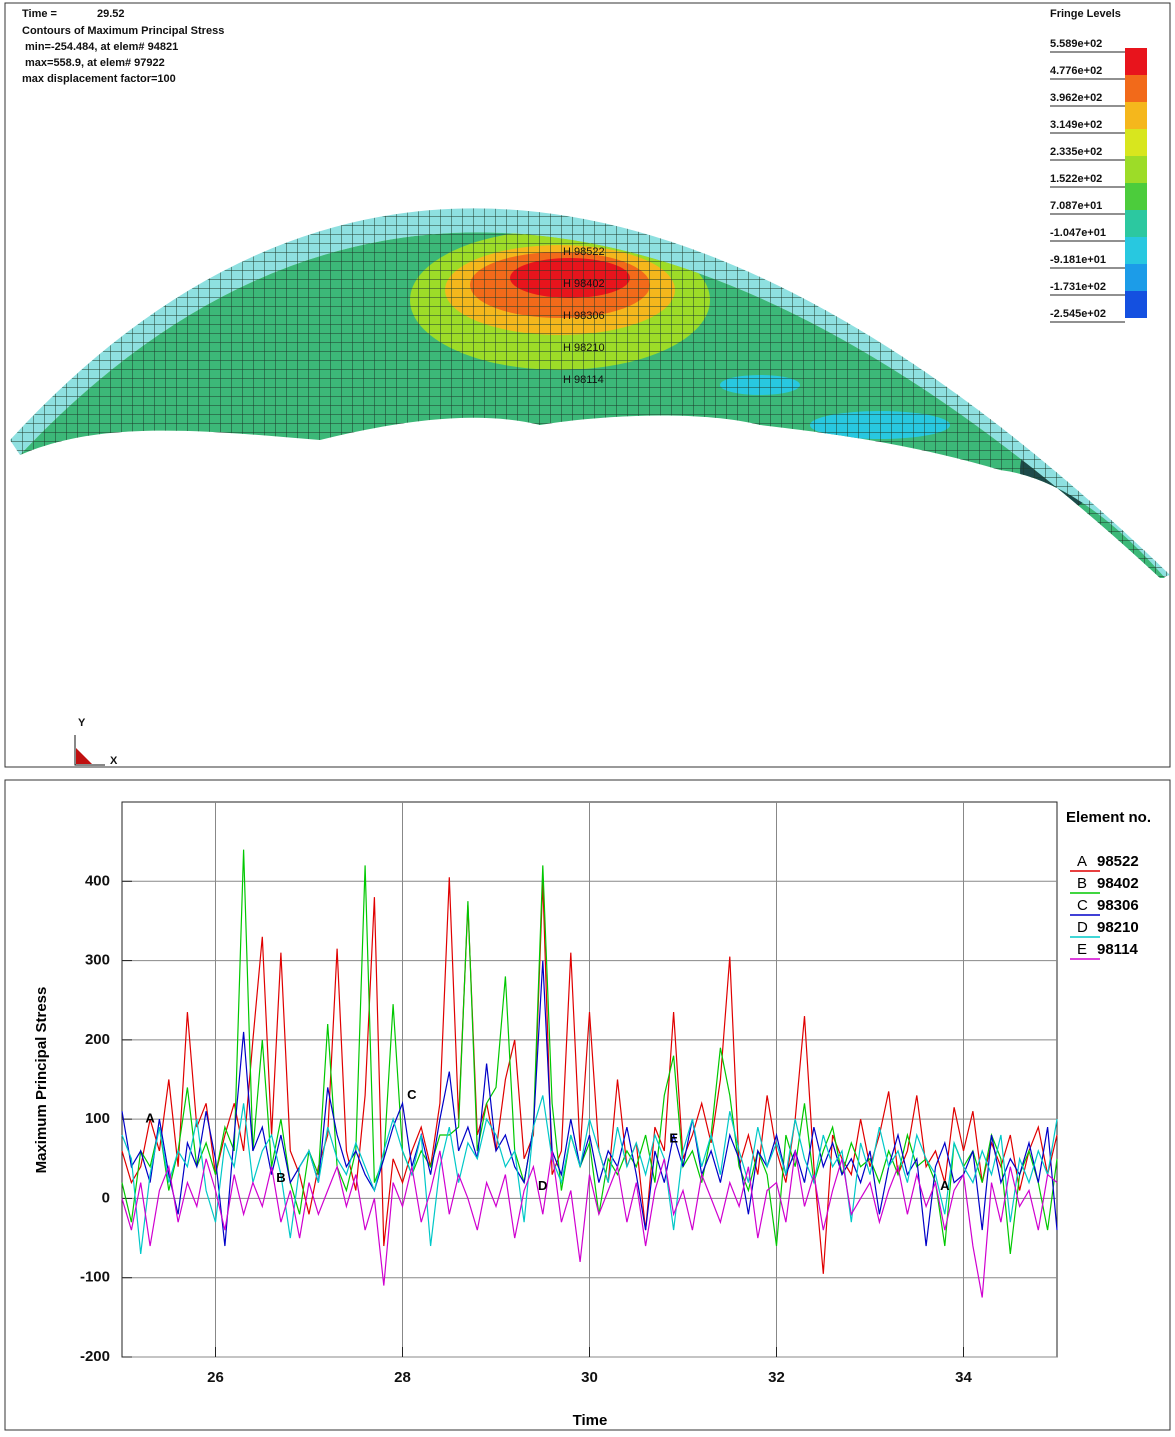 The height and width of the screenshot is (1437, 1175). I want to click on fringe-level: 5.589e+02, so click(1076, 44).